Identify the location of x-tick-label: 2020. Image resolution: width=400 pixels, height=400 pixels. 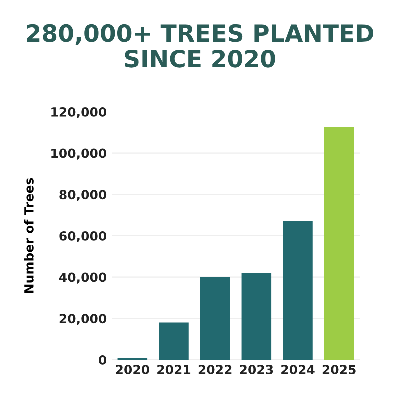
(133, 370).